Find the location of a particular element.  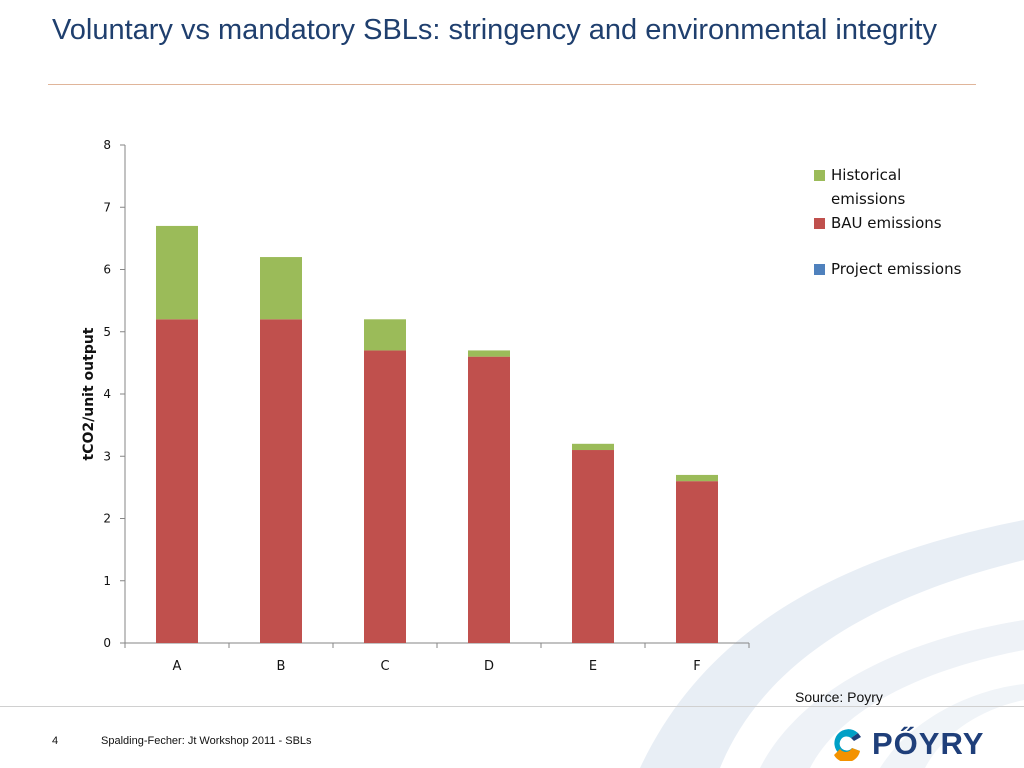

legend-swatch-historical is located at coordinates (819, 175).